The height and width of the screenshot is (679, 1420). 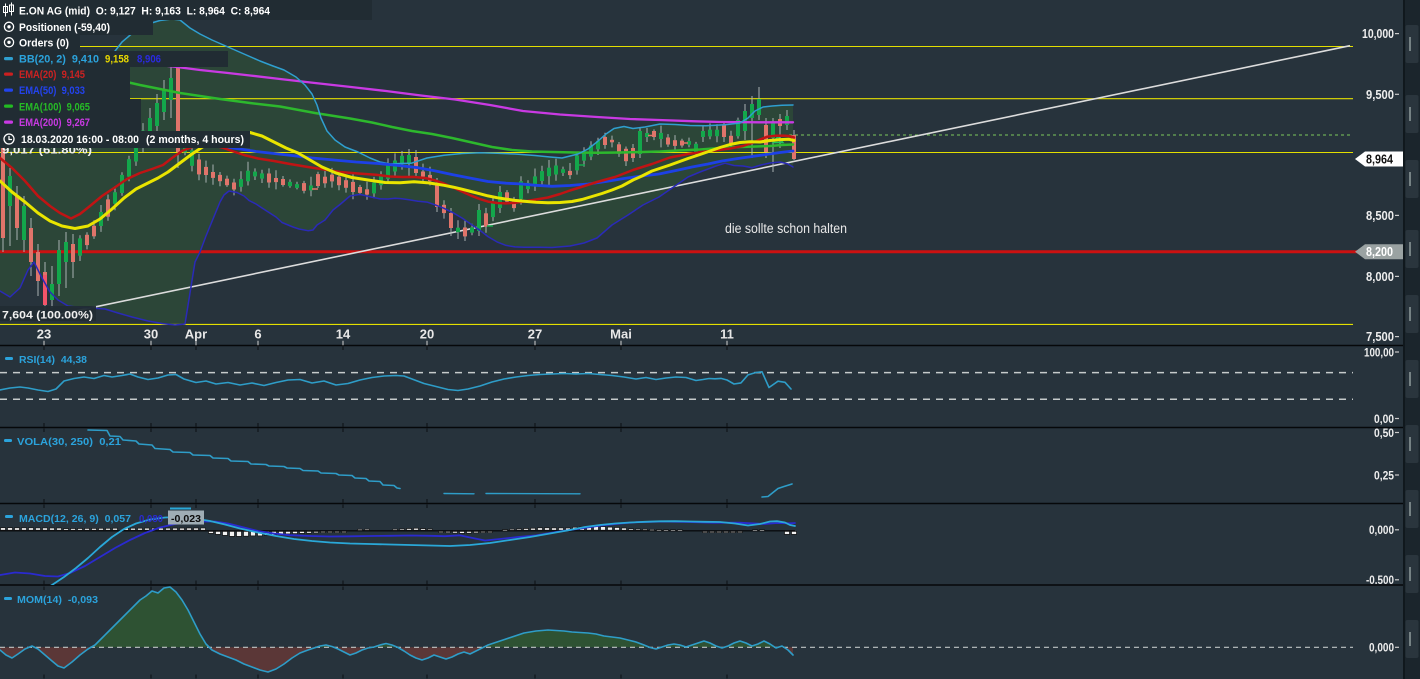 I want to click on svg-text: (2 months, 4 hours), so click(x=195, y=140).